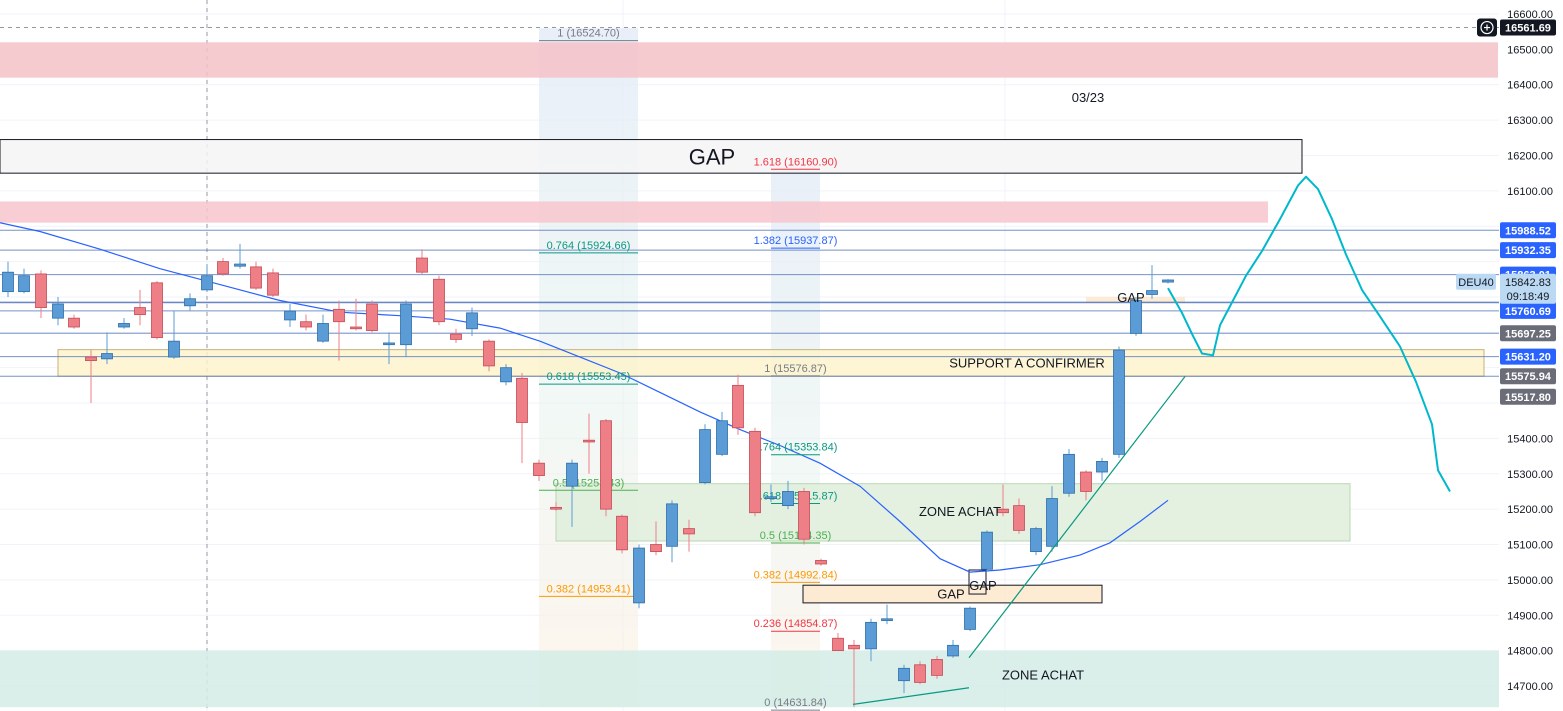 Image resolution: width=1563 pixels, height=711 pixels. I want to click on fib-level-label: 0.5 (15253.43), so click(589, 483).